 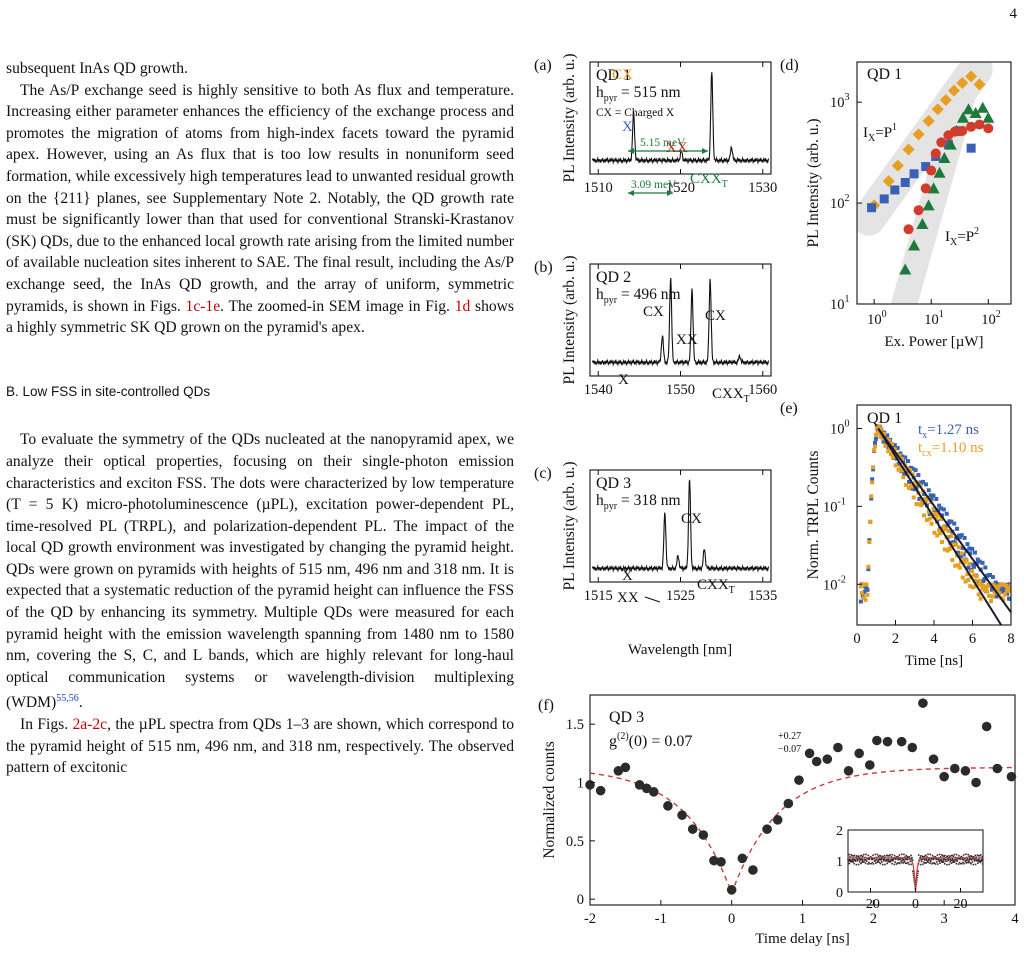 What do you see at coordinates (762, 188) in the screenshot?
I see `x-axis-tick-label: 1530` at bounding box center [762, 188].